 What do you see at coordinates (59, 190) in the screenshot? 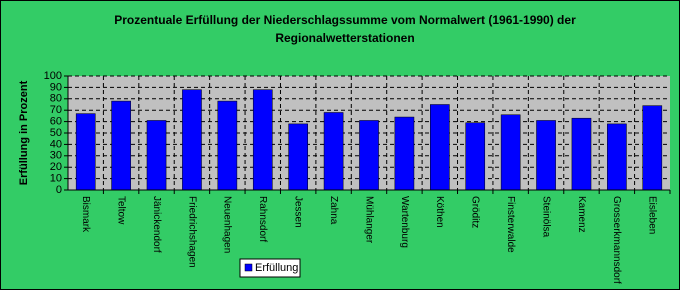
I see `y-tick-label: 0` at bounding box center [59, 190].